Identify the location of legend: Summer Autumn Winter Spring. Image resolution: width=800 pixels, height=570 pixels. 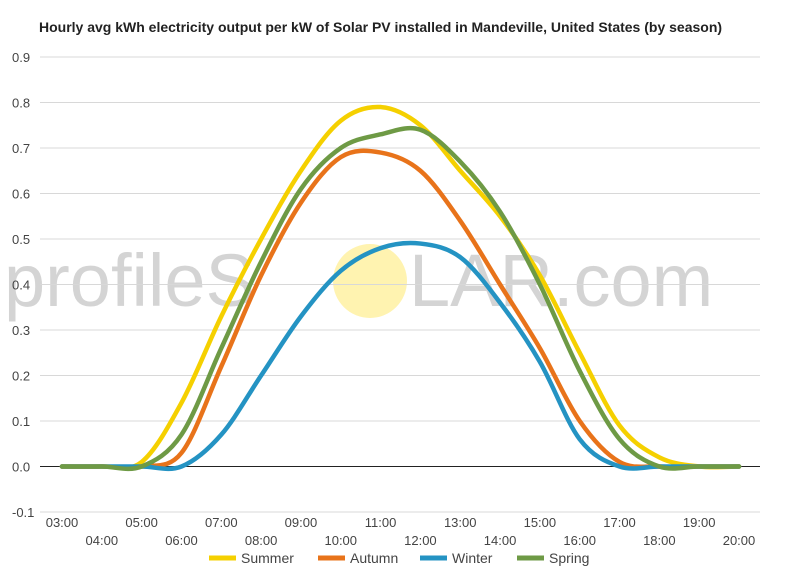
(399, 558).